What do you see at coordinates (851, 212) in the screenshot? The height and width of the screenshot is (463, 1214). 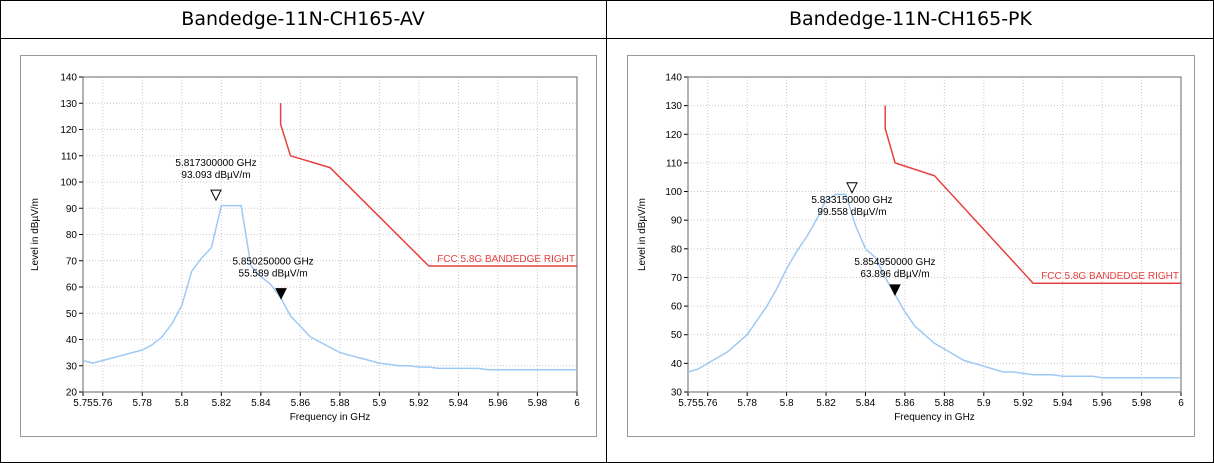 I see `marker-label: 99.558 dBµV/m` at bounding box center [851, 212].